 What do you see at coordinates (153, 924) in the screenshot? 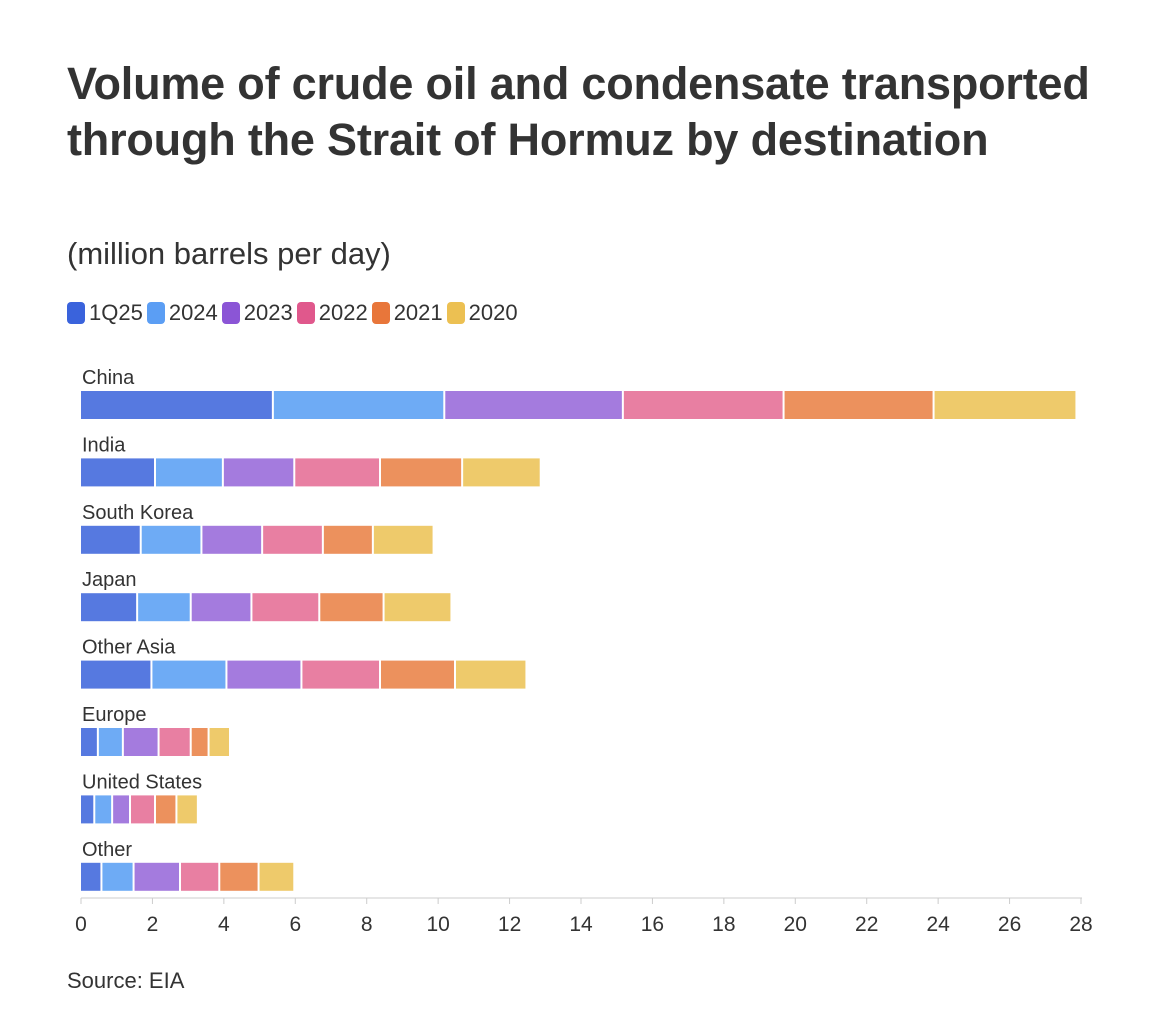
I see `x-tick-label: 2` at bounding box center [153, 924].